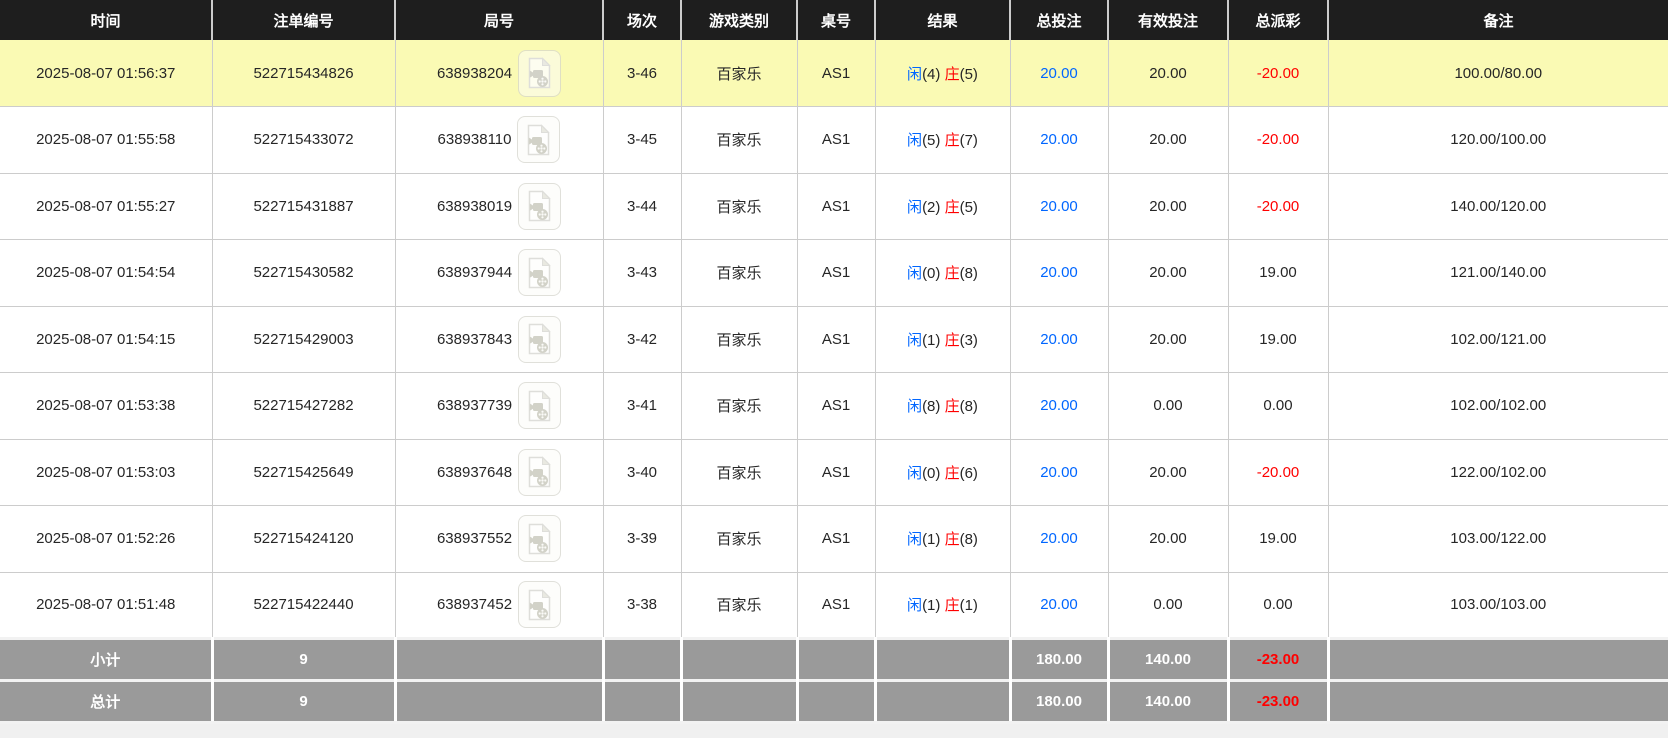 The height and width of the screenshot is (738, 1668). Describe the element at coordinates (474, 273) in the screenshot. I see `round-number: 638937944` at that location.